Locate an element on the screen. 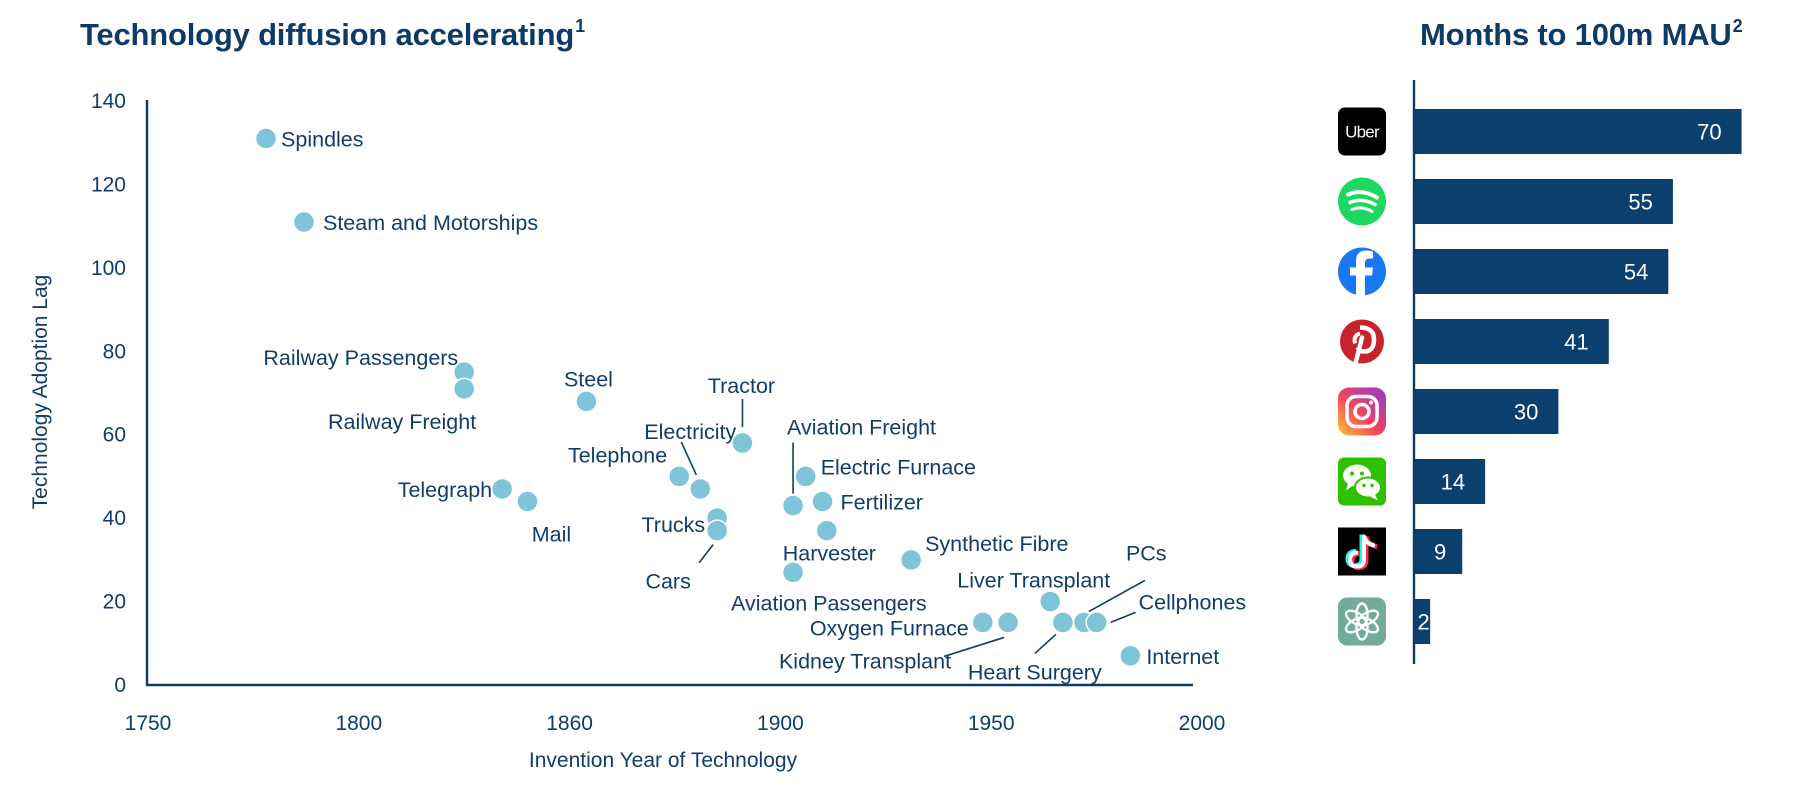  point-label-internet: Internet is located at coordinates (1182, 657).